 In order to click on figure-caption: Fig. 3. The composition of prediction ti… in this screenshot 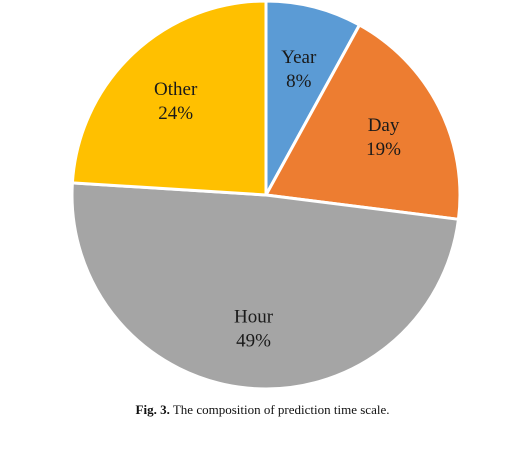, I will do `click(262, 410)`.